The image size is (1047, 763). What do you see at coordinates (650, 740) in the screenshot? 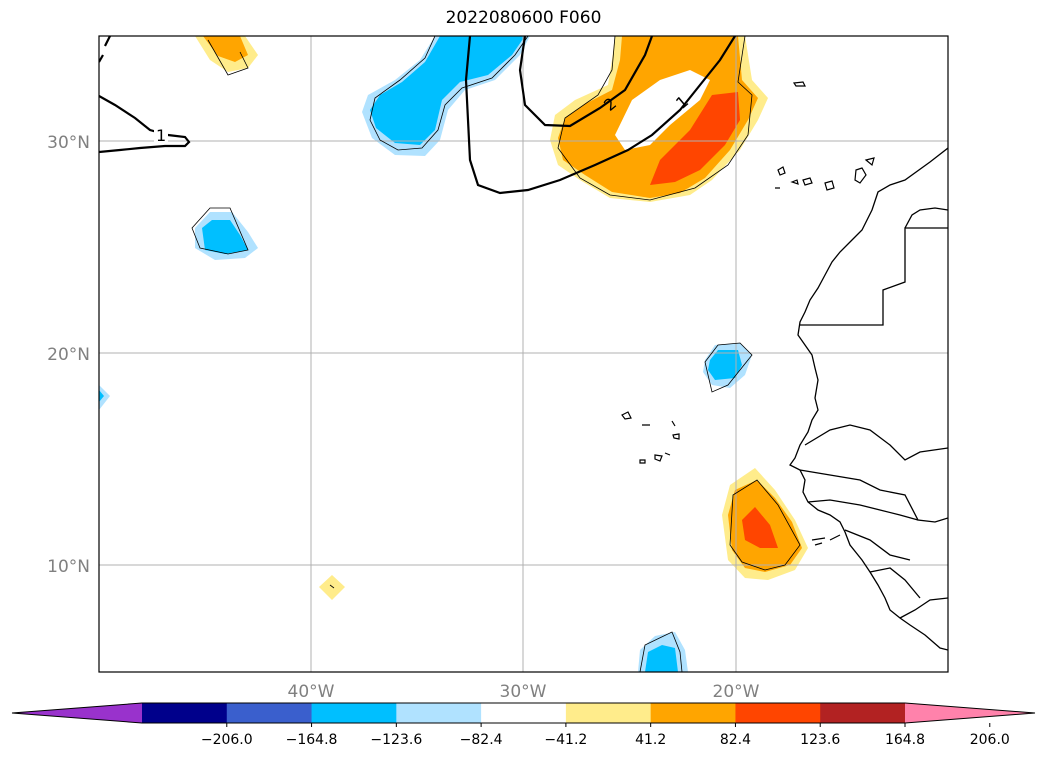
I see `colorbar-tick-label: 41.2` at bounding box center [650, 740].